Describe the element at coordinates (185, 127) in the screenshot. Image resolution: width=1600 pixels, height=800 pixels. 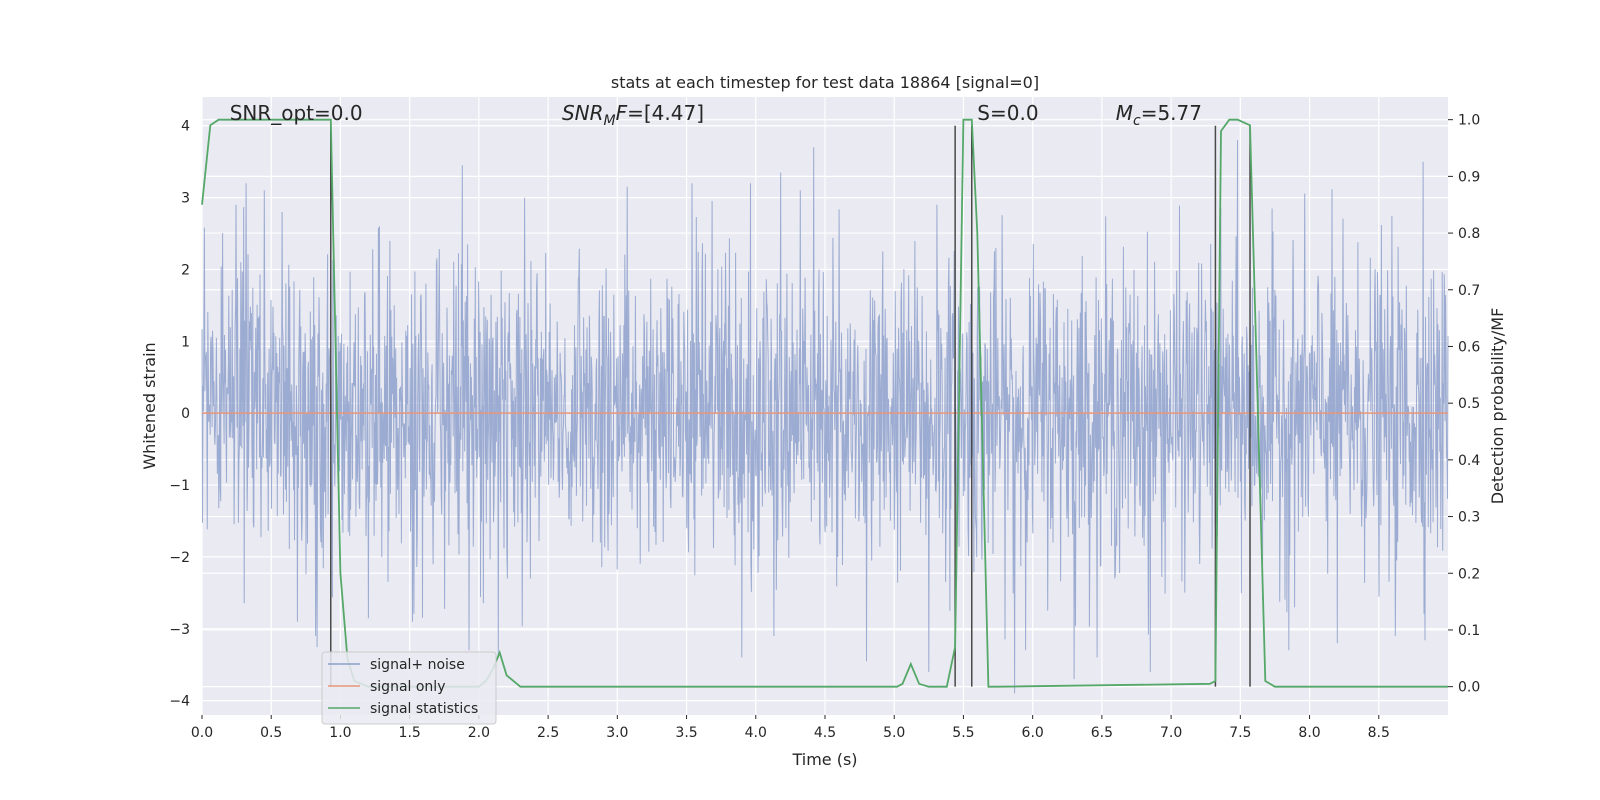
I see `y-left-tick-label: 4` at that location.